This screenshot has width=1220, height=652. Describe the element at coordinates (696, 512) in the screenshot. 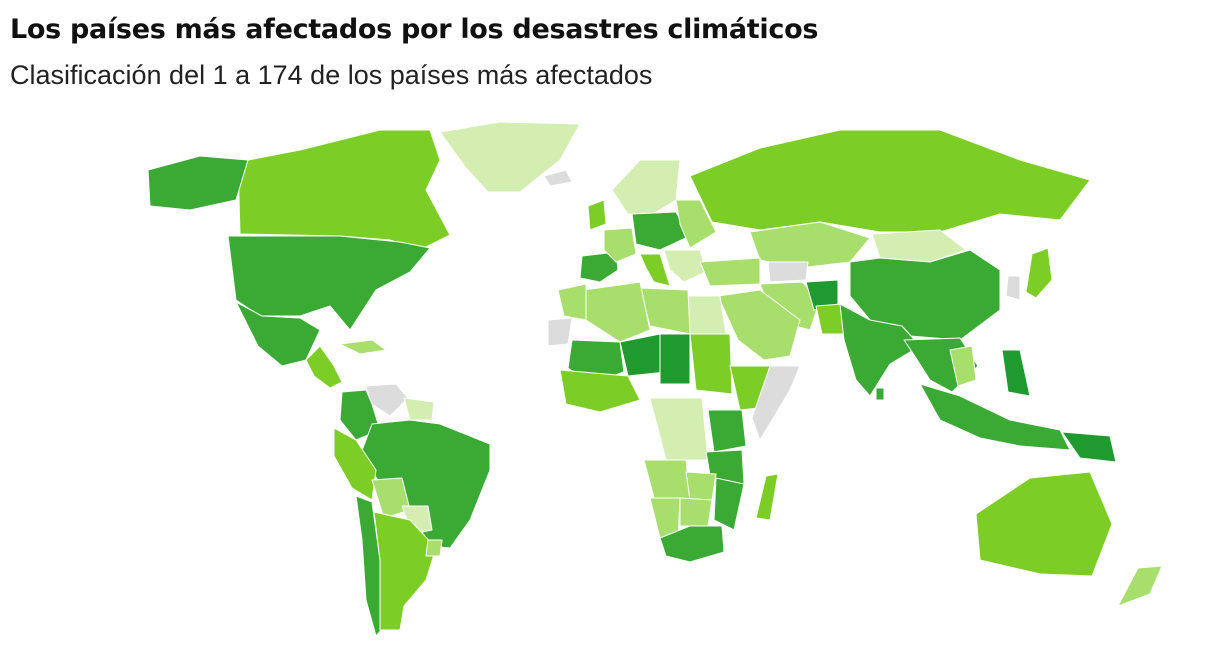

I see `region-botsuana` at that location.